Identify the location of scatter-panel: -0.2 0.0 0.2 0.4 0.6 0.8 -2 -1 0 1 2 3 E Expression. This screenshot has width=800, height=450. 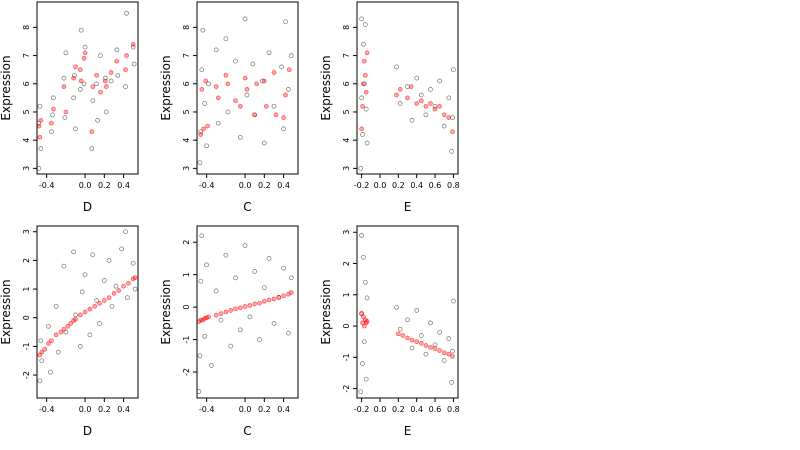
(389, 331).